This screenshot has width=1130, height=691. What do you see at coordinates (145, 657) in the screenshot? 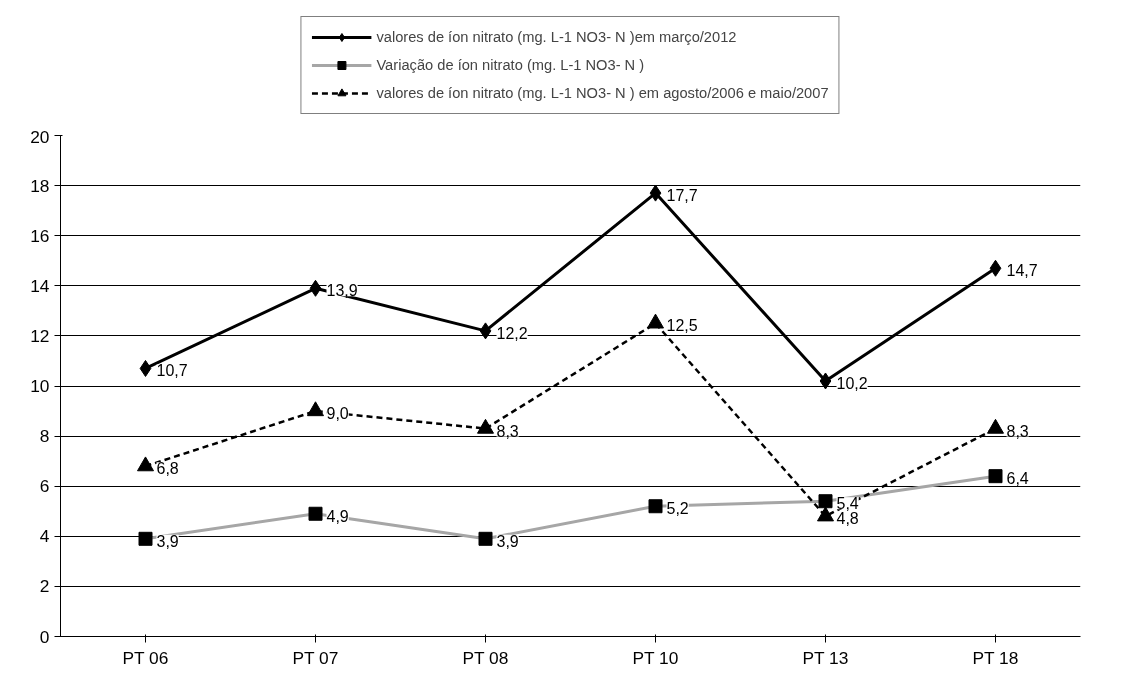
I see `x-tick-label: PT 06` at bounding box center [145, 657].